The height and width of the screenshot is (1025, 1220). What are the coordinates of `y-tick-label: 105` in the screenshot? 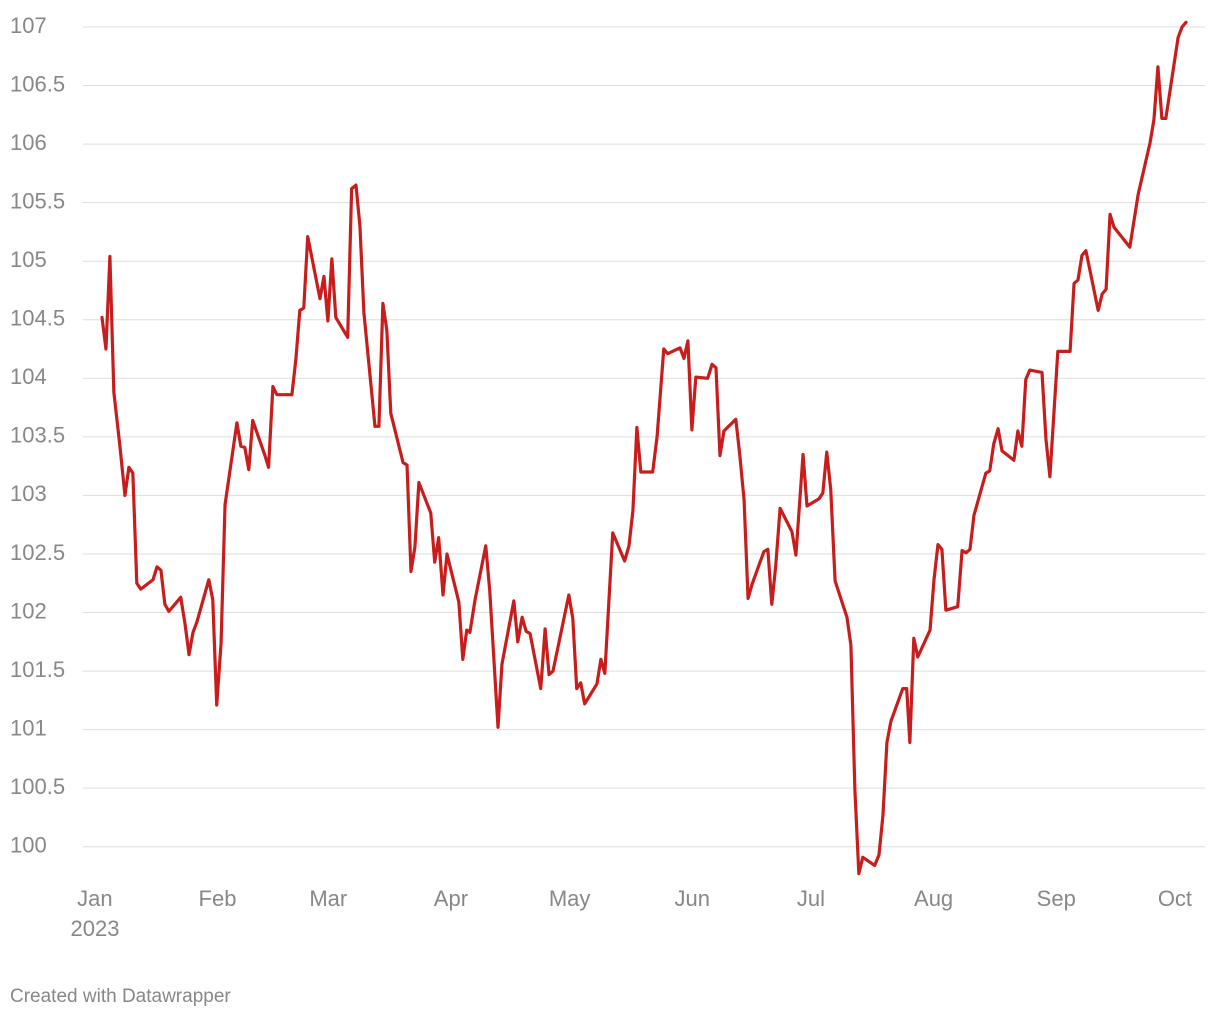 It's located at (28, 259).